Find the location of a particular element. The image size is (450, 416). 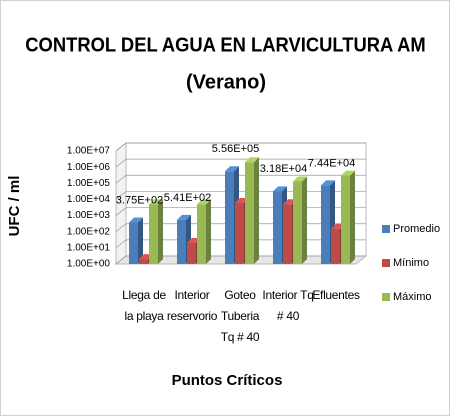

x-tick-label: Goteo Tuberia Tq # 40 is located at coordinates (240, 316).